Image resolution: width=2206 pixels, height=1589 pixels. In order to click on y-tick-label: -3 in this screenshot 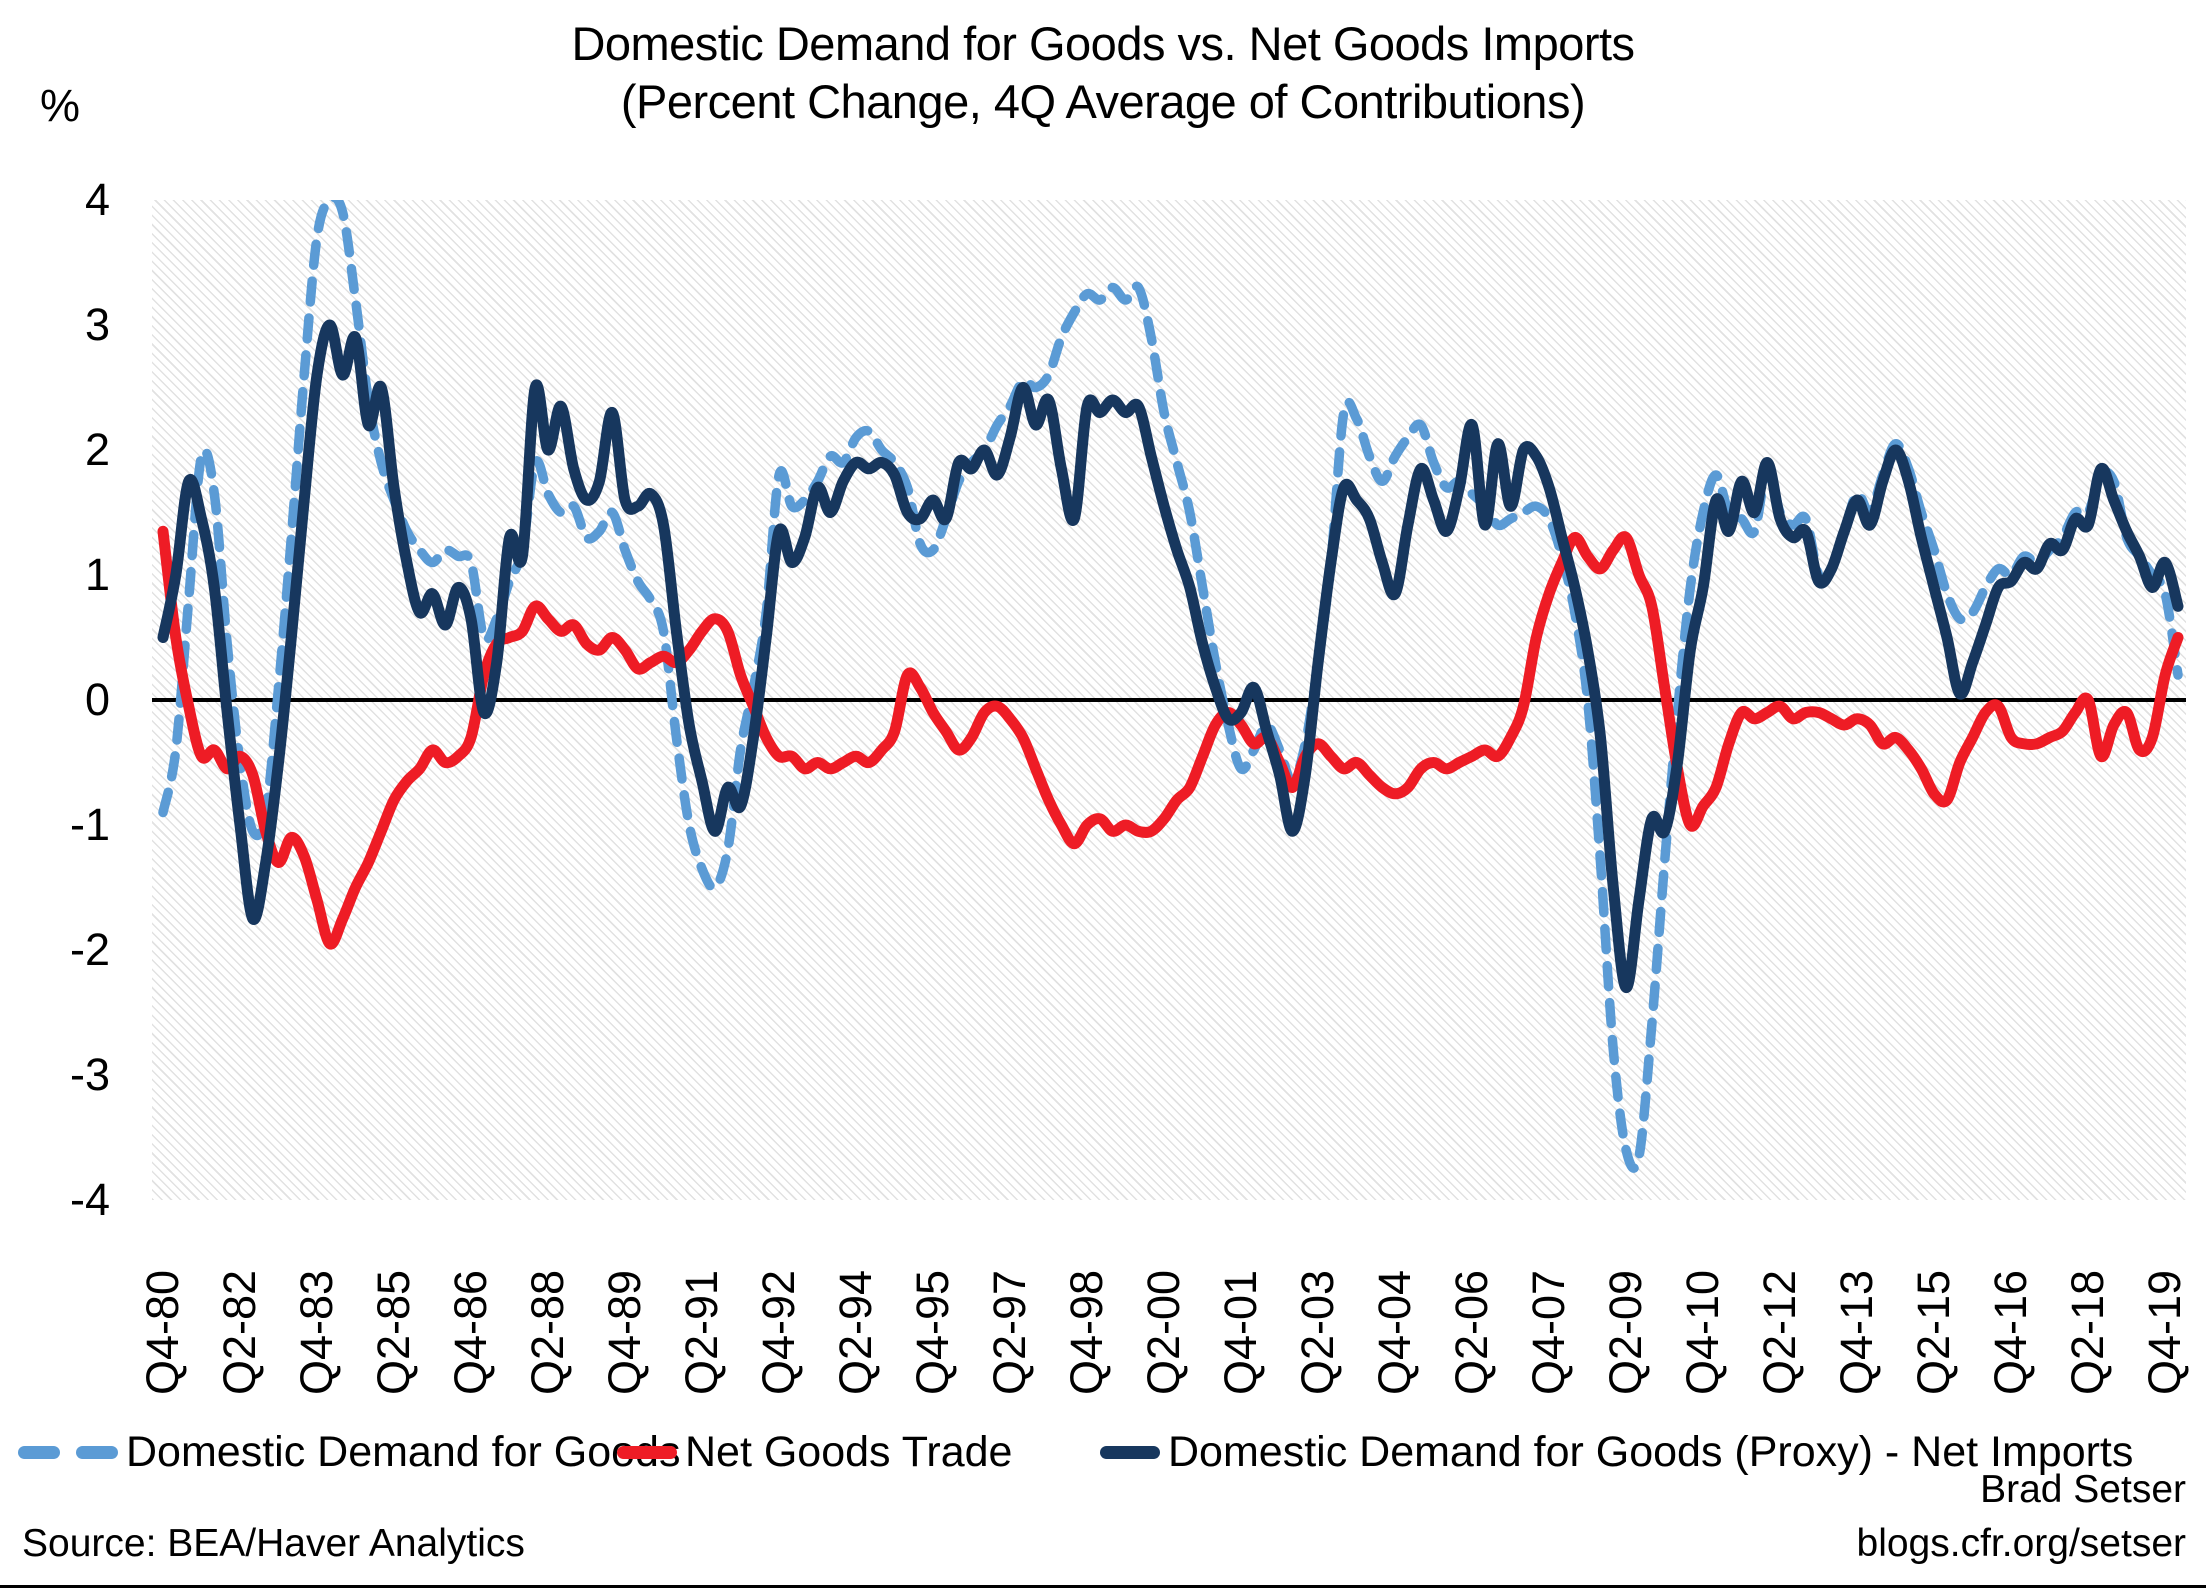, I will do `click(89, 1074)`.